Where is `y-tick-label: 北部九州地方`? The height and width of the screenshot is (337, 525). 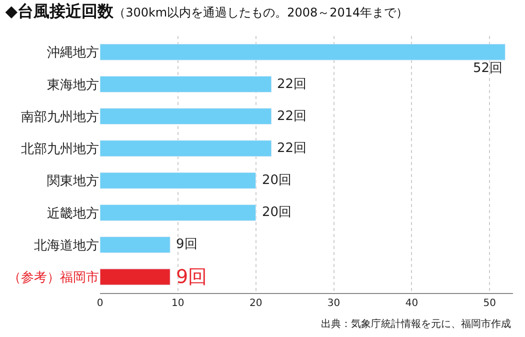 y-tick-label: 北部九州地方 is located at coordinates (60, 148).